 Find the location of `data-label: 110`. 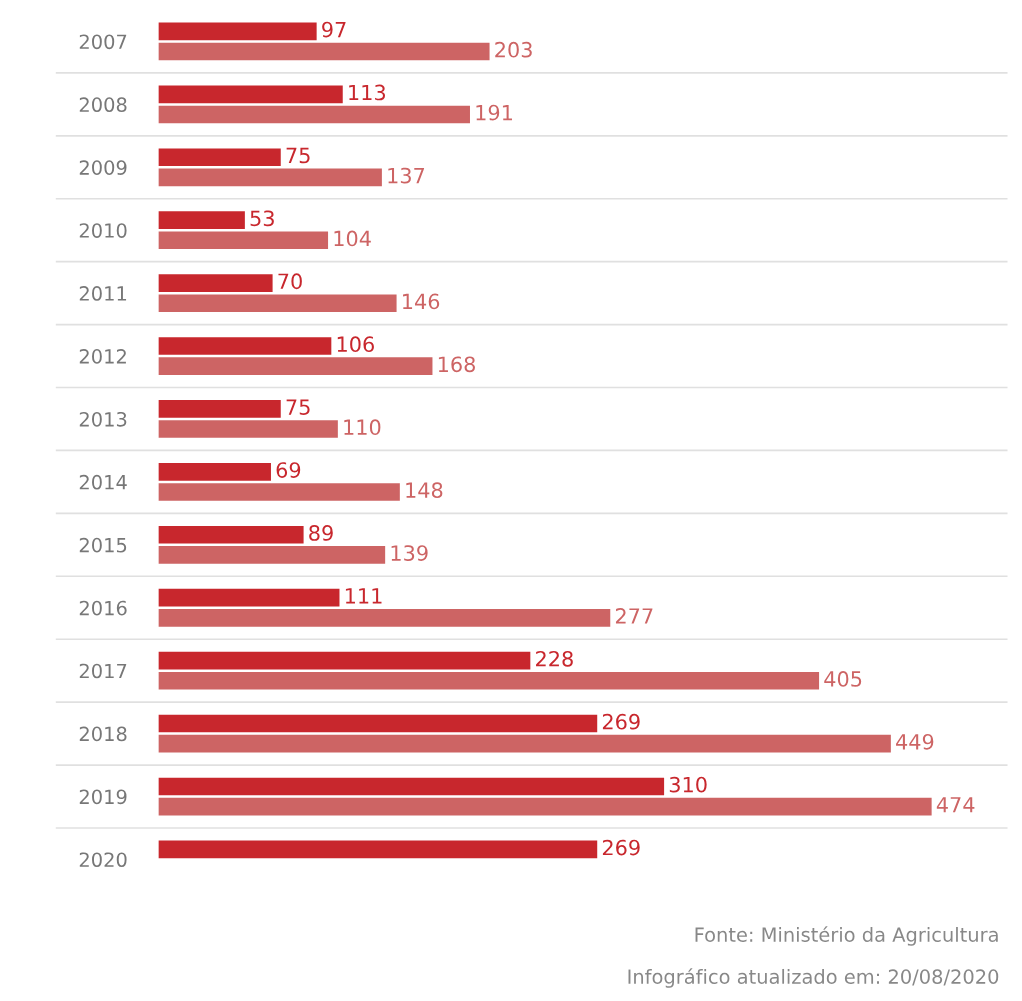

data-label: 110 is located at coordinates (362, 427).